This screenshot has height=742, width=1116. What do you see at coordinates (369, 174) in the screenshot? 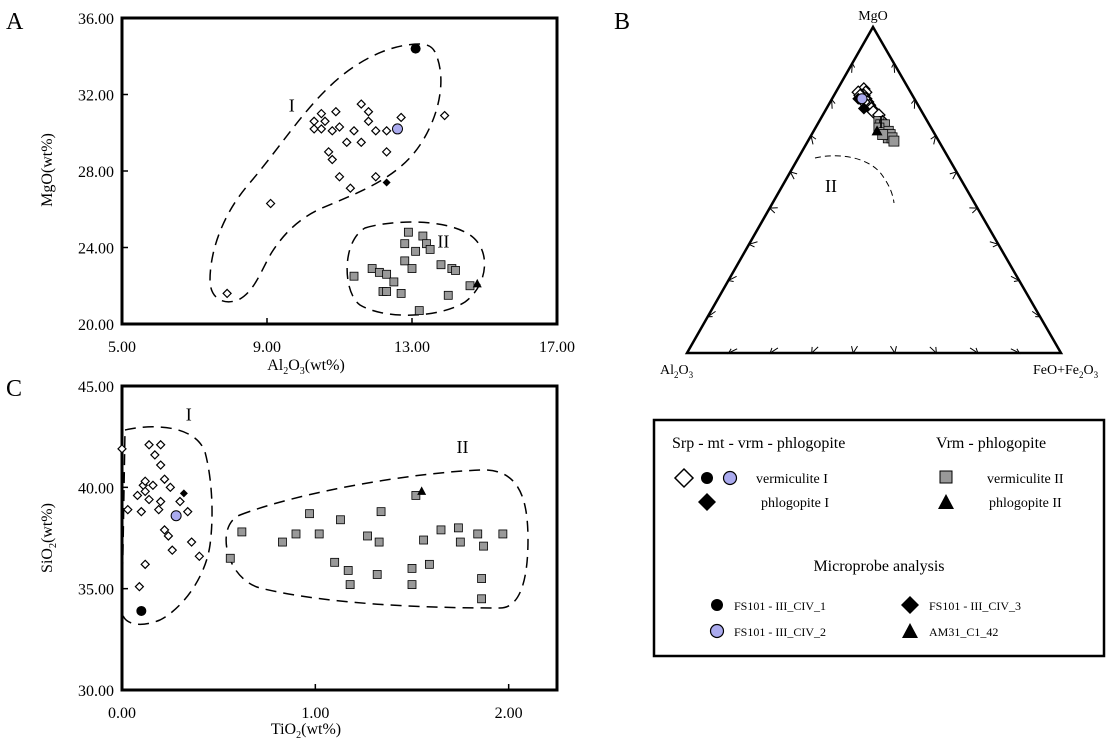
I see `field-labels-a: III` at bounding box center [369, 174].